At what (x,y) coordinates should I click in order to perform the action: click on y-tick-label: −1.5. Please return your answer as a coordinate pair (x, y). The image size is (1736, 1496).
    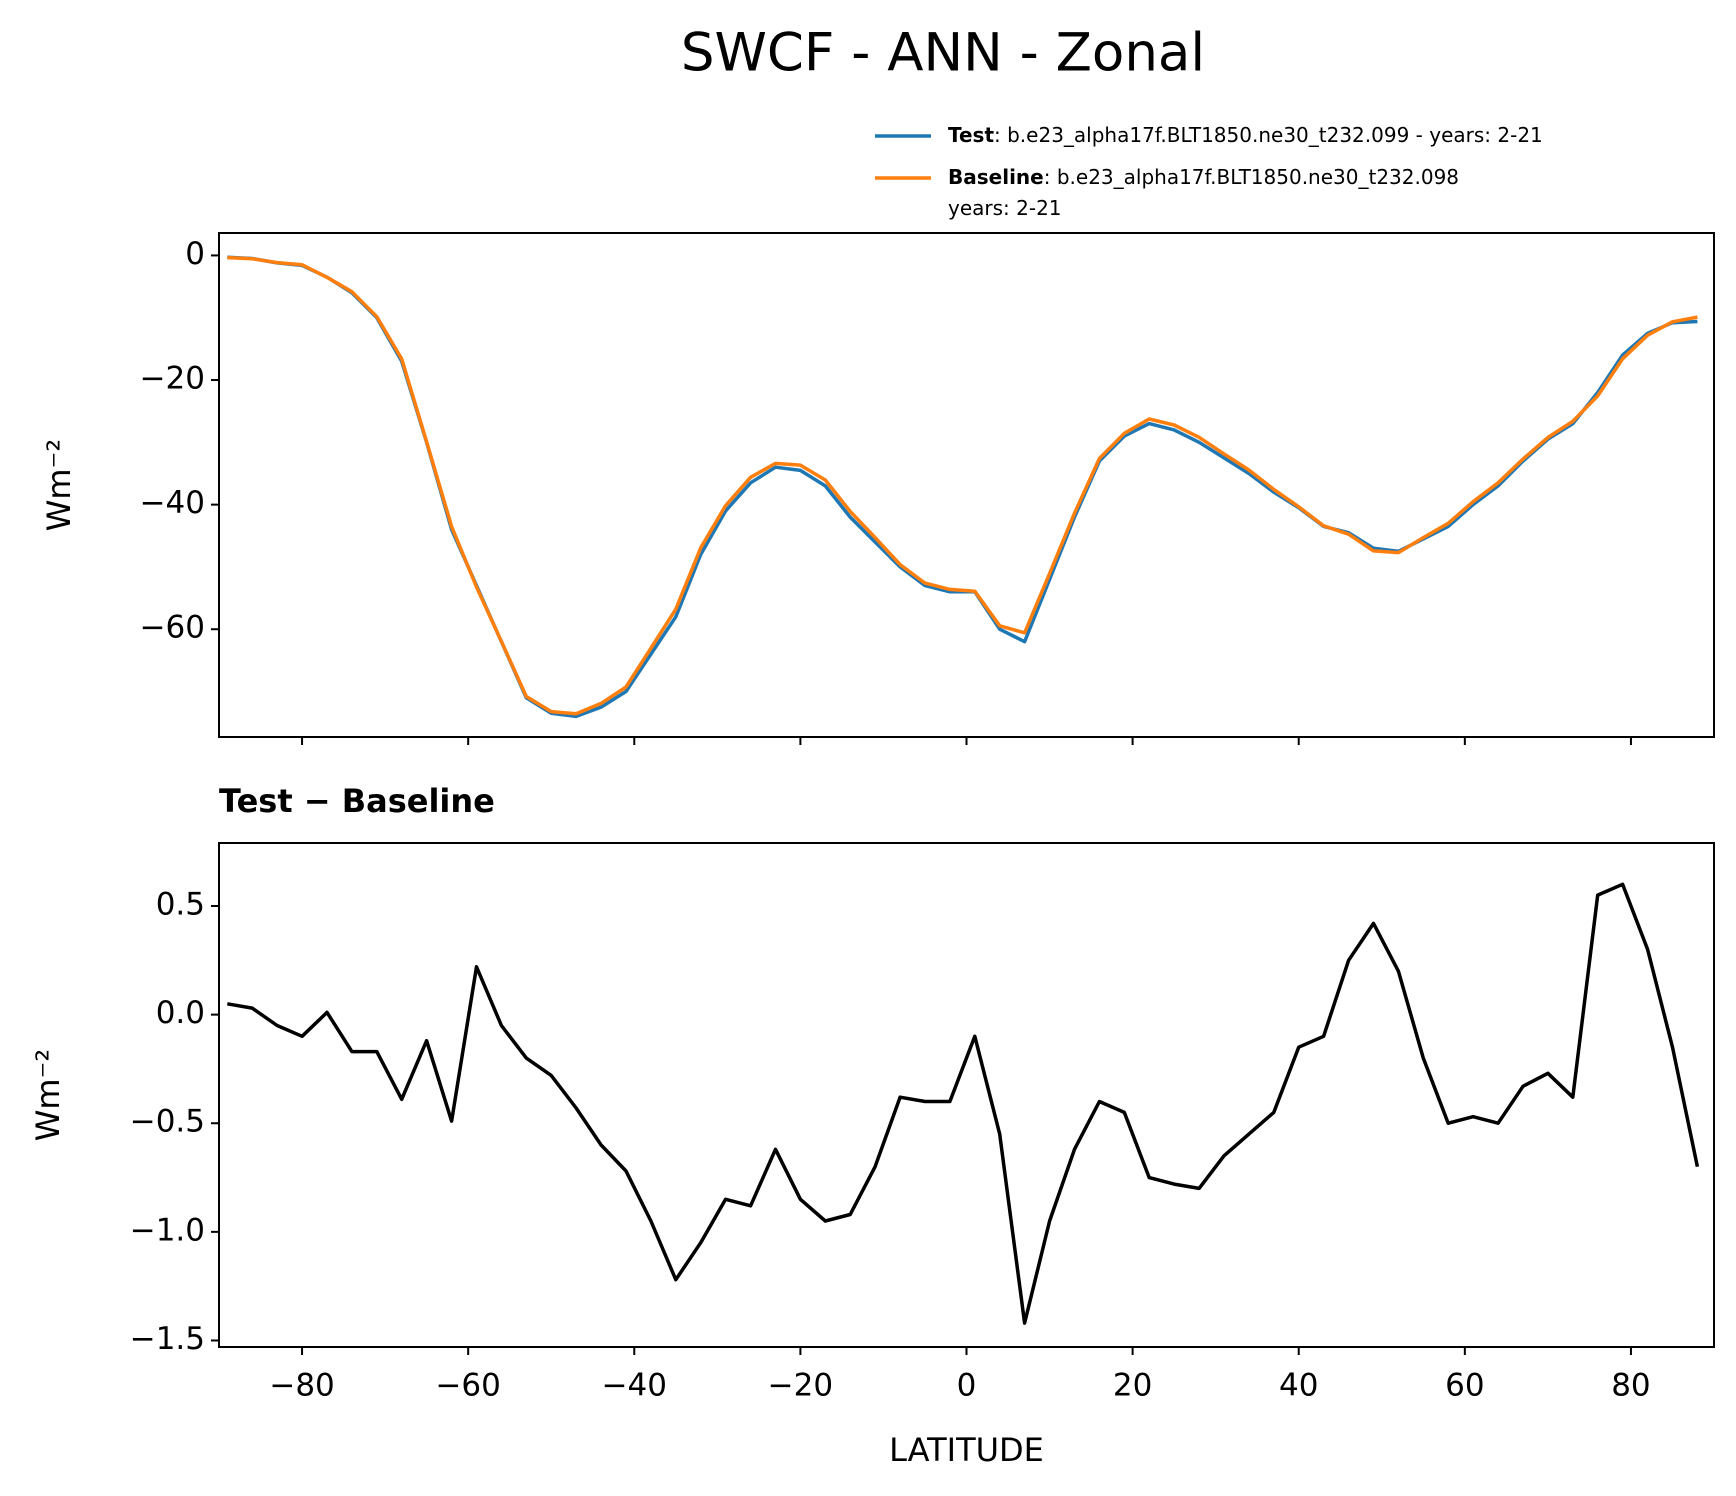
    Looking at the image, I should click on (167, 1339).